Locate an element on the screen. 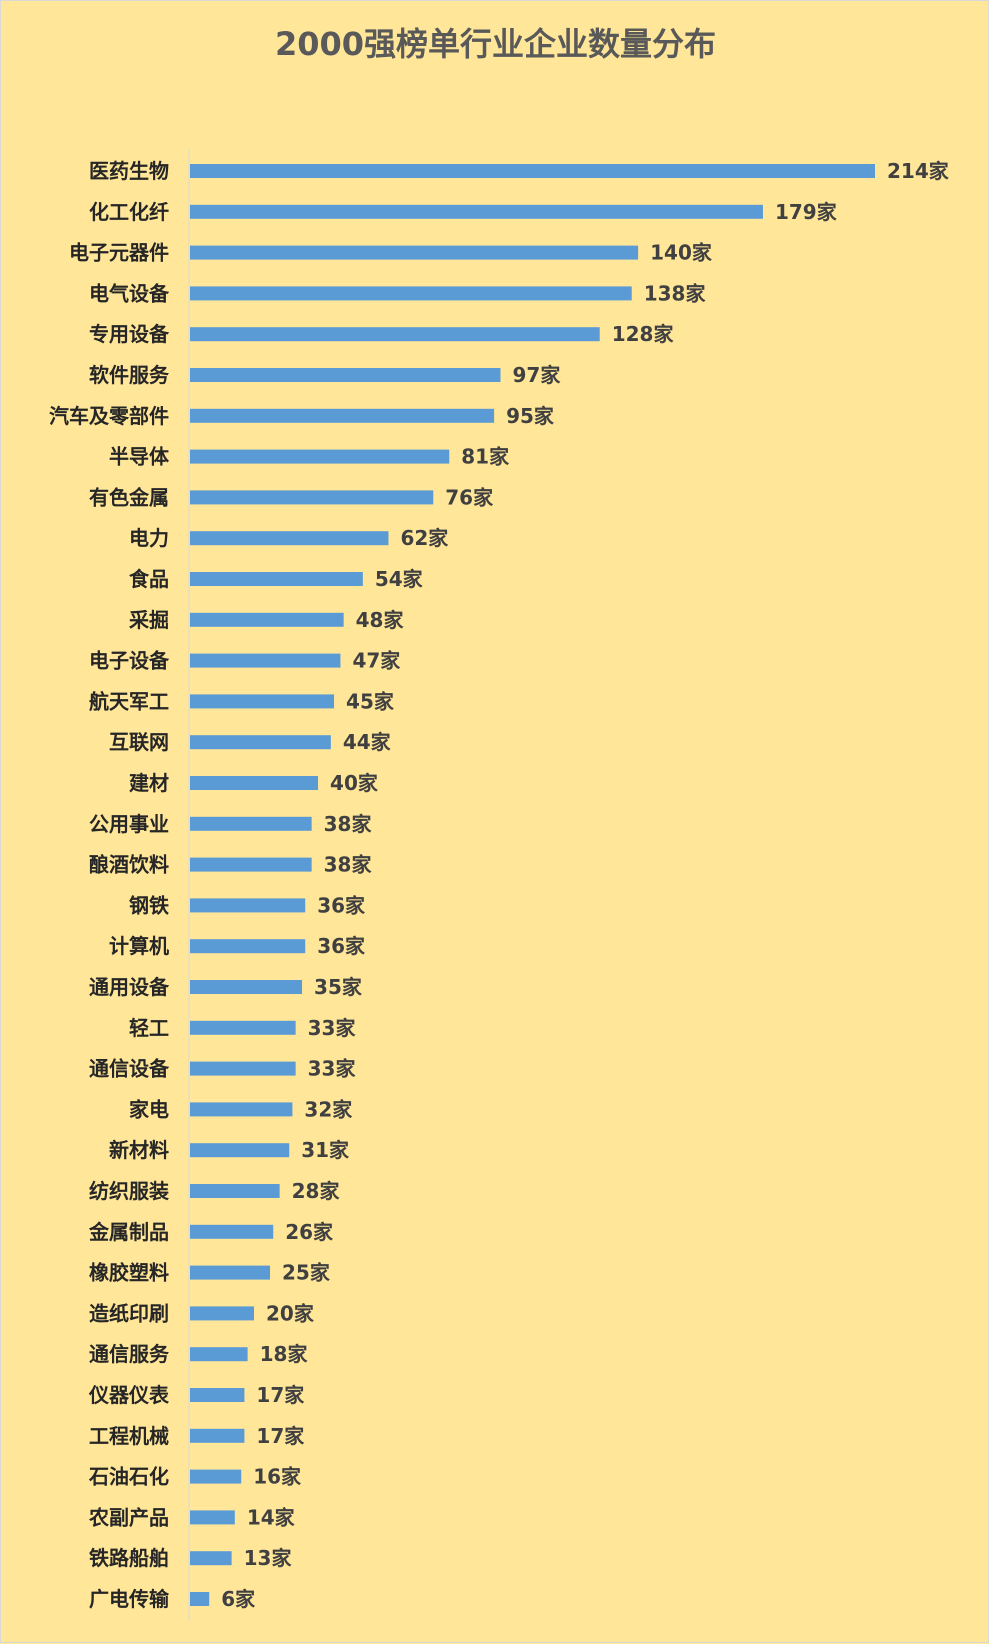 The image size is (989, 1644). category-label: 金属制品 is located at coordinates (128, 1232).